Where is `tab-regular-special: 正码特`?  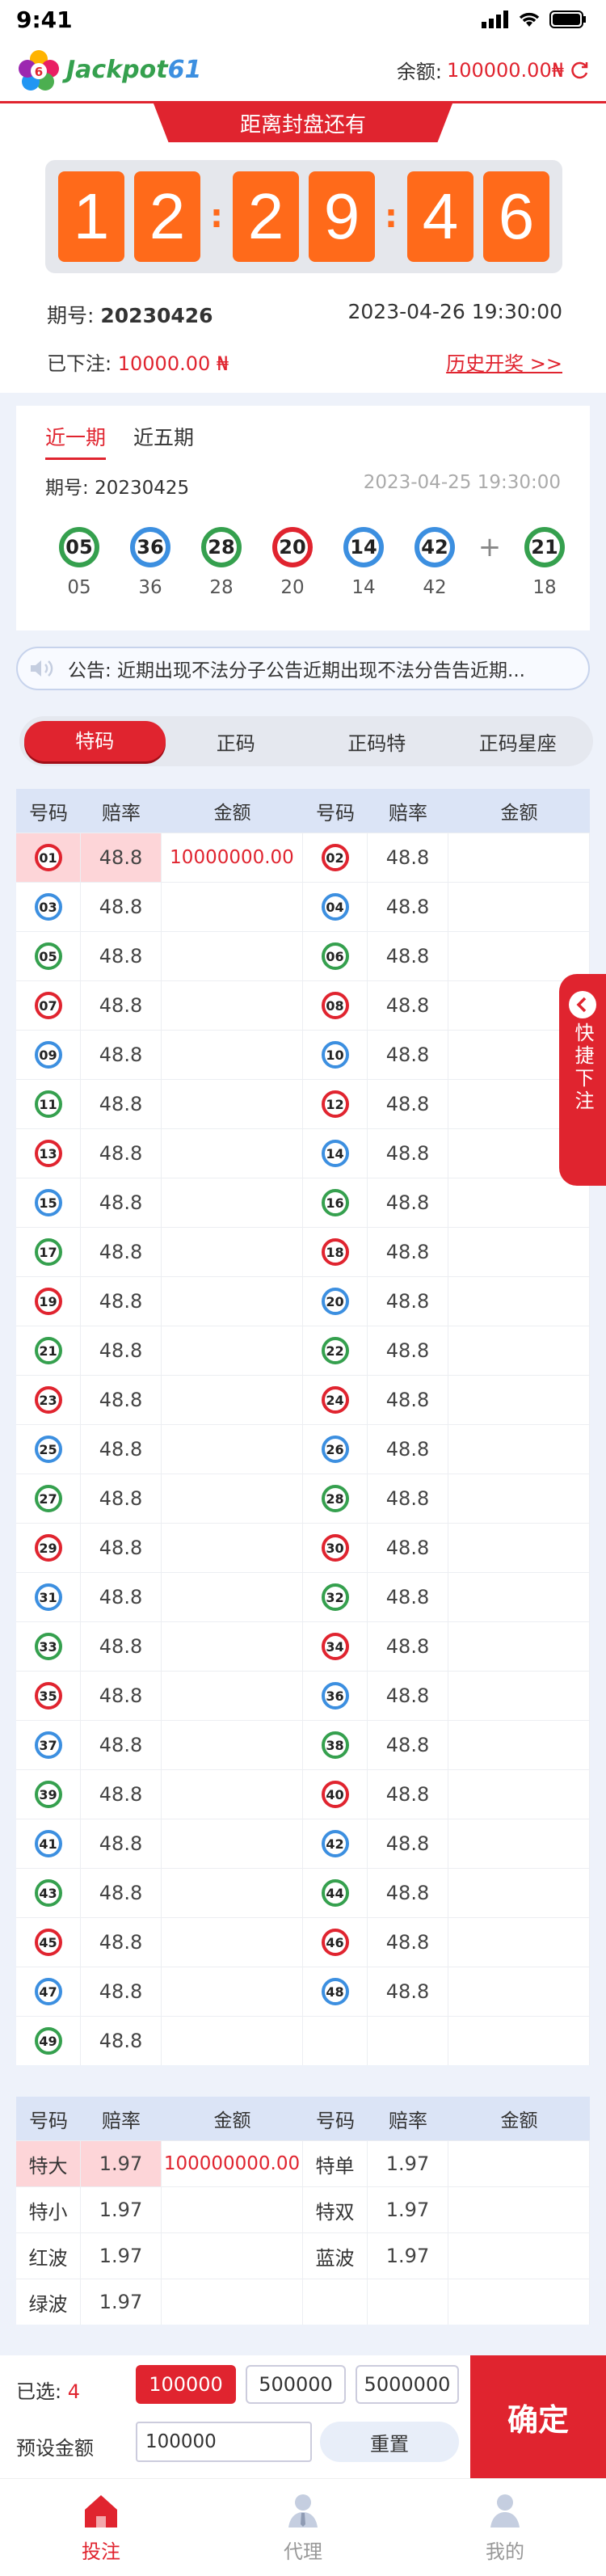
tab-regular-special: 正码特 is located at coordinates (376, 743).